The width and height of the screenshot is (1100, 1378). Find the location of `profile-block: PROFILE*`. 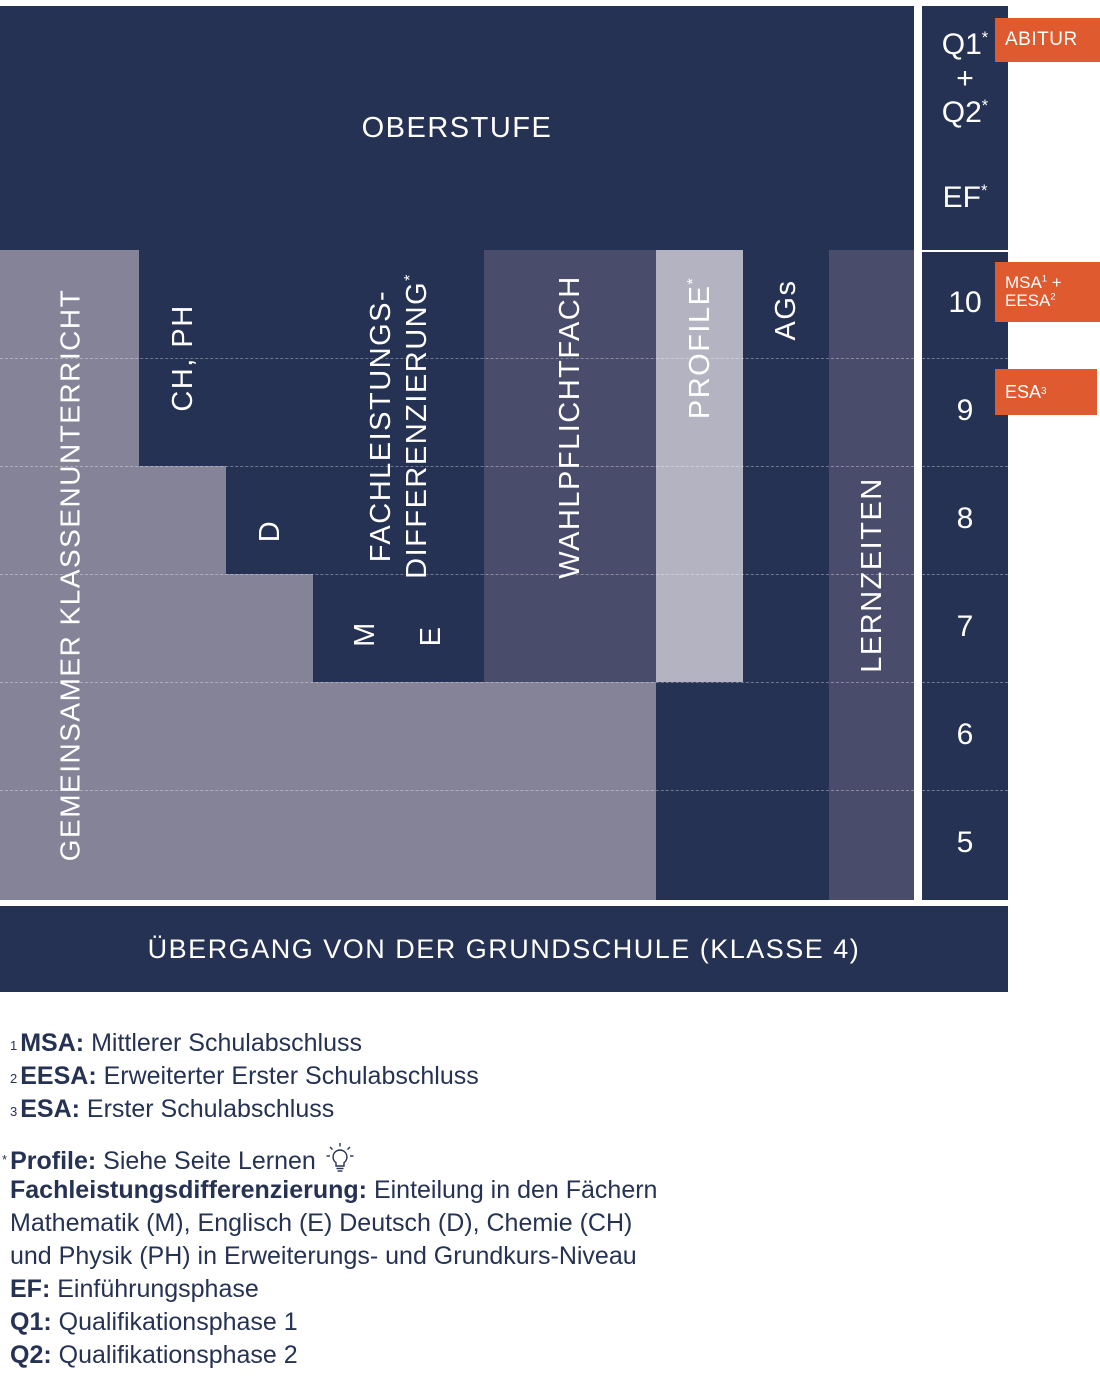

profile-block: PROFILE* is located at coordinates (699, 466).